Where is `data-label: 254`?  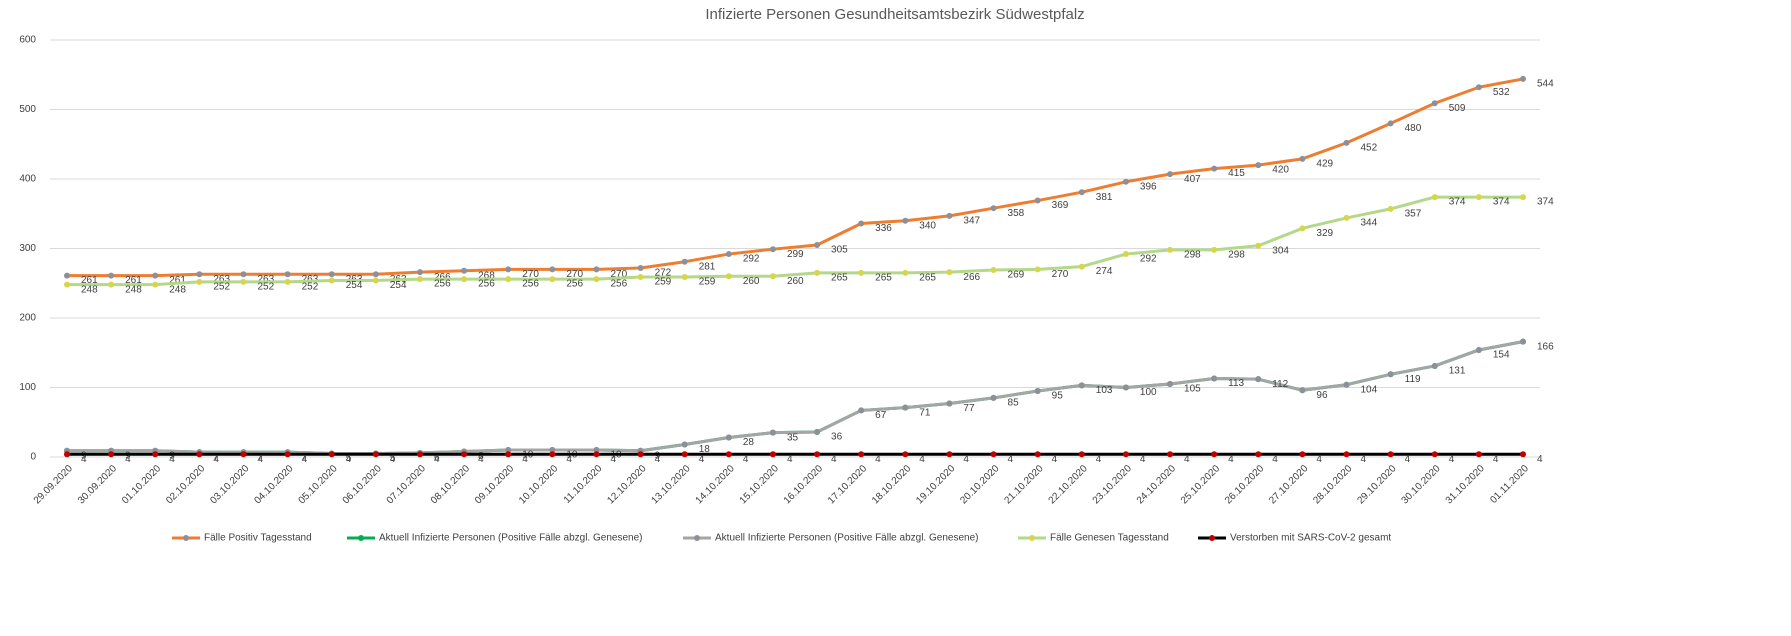
data-label: 254 is located at coordinates (354, 285).